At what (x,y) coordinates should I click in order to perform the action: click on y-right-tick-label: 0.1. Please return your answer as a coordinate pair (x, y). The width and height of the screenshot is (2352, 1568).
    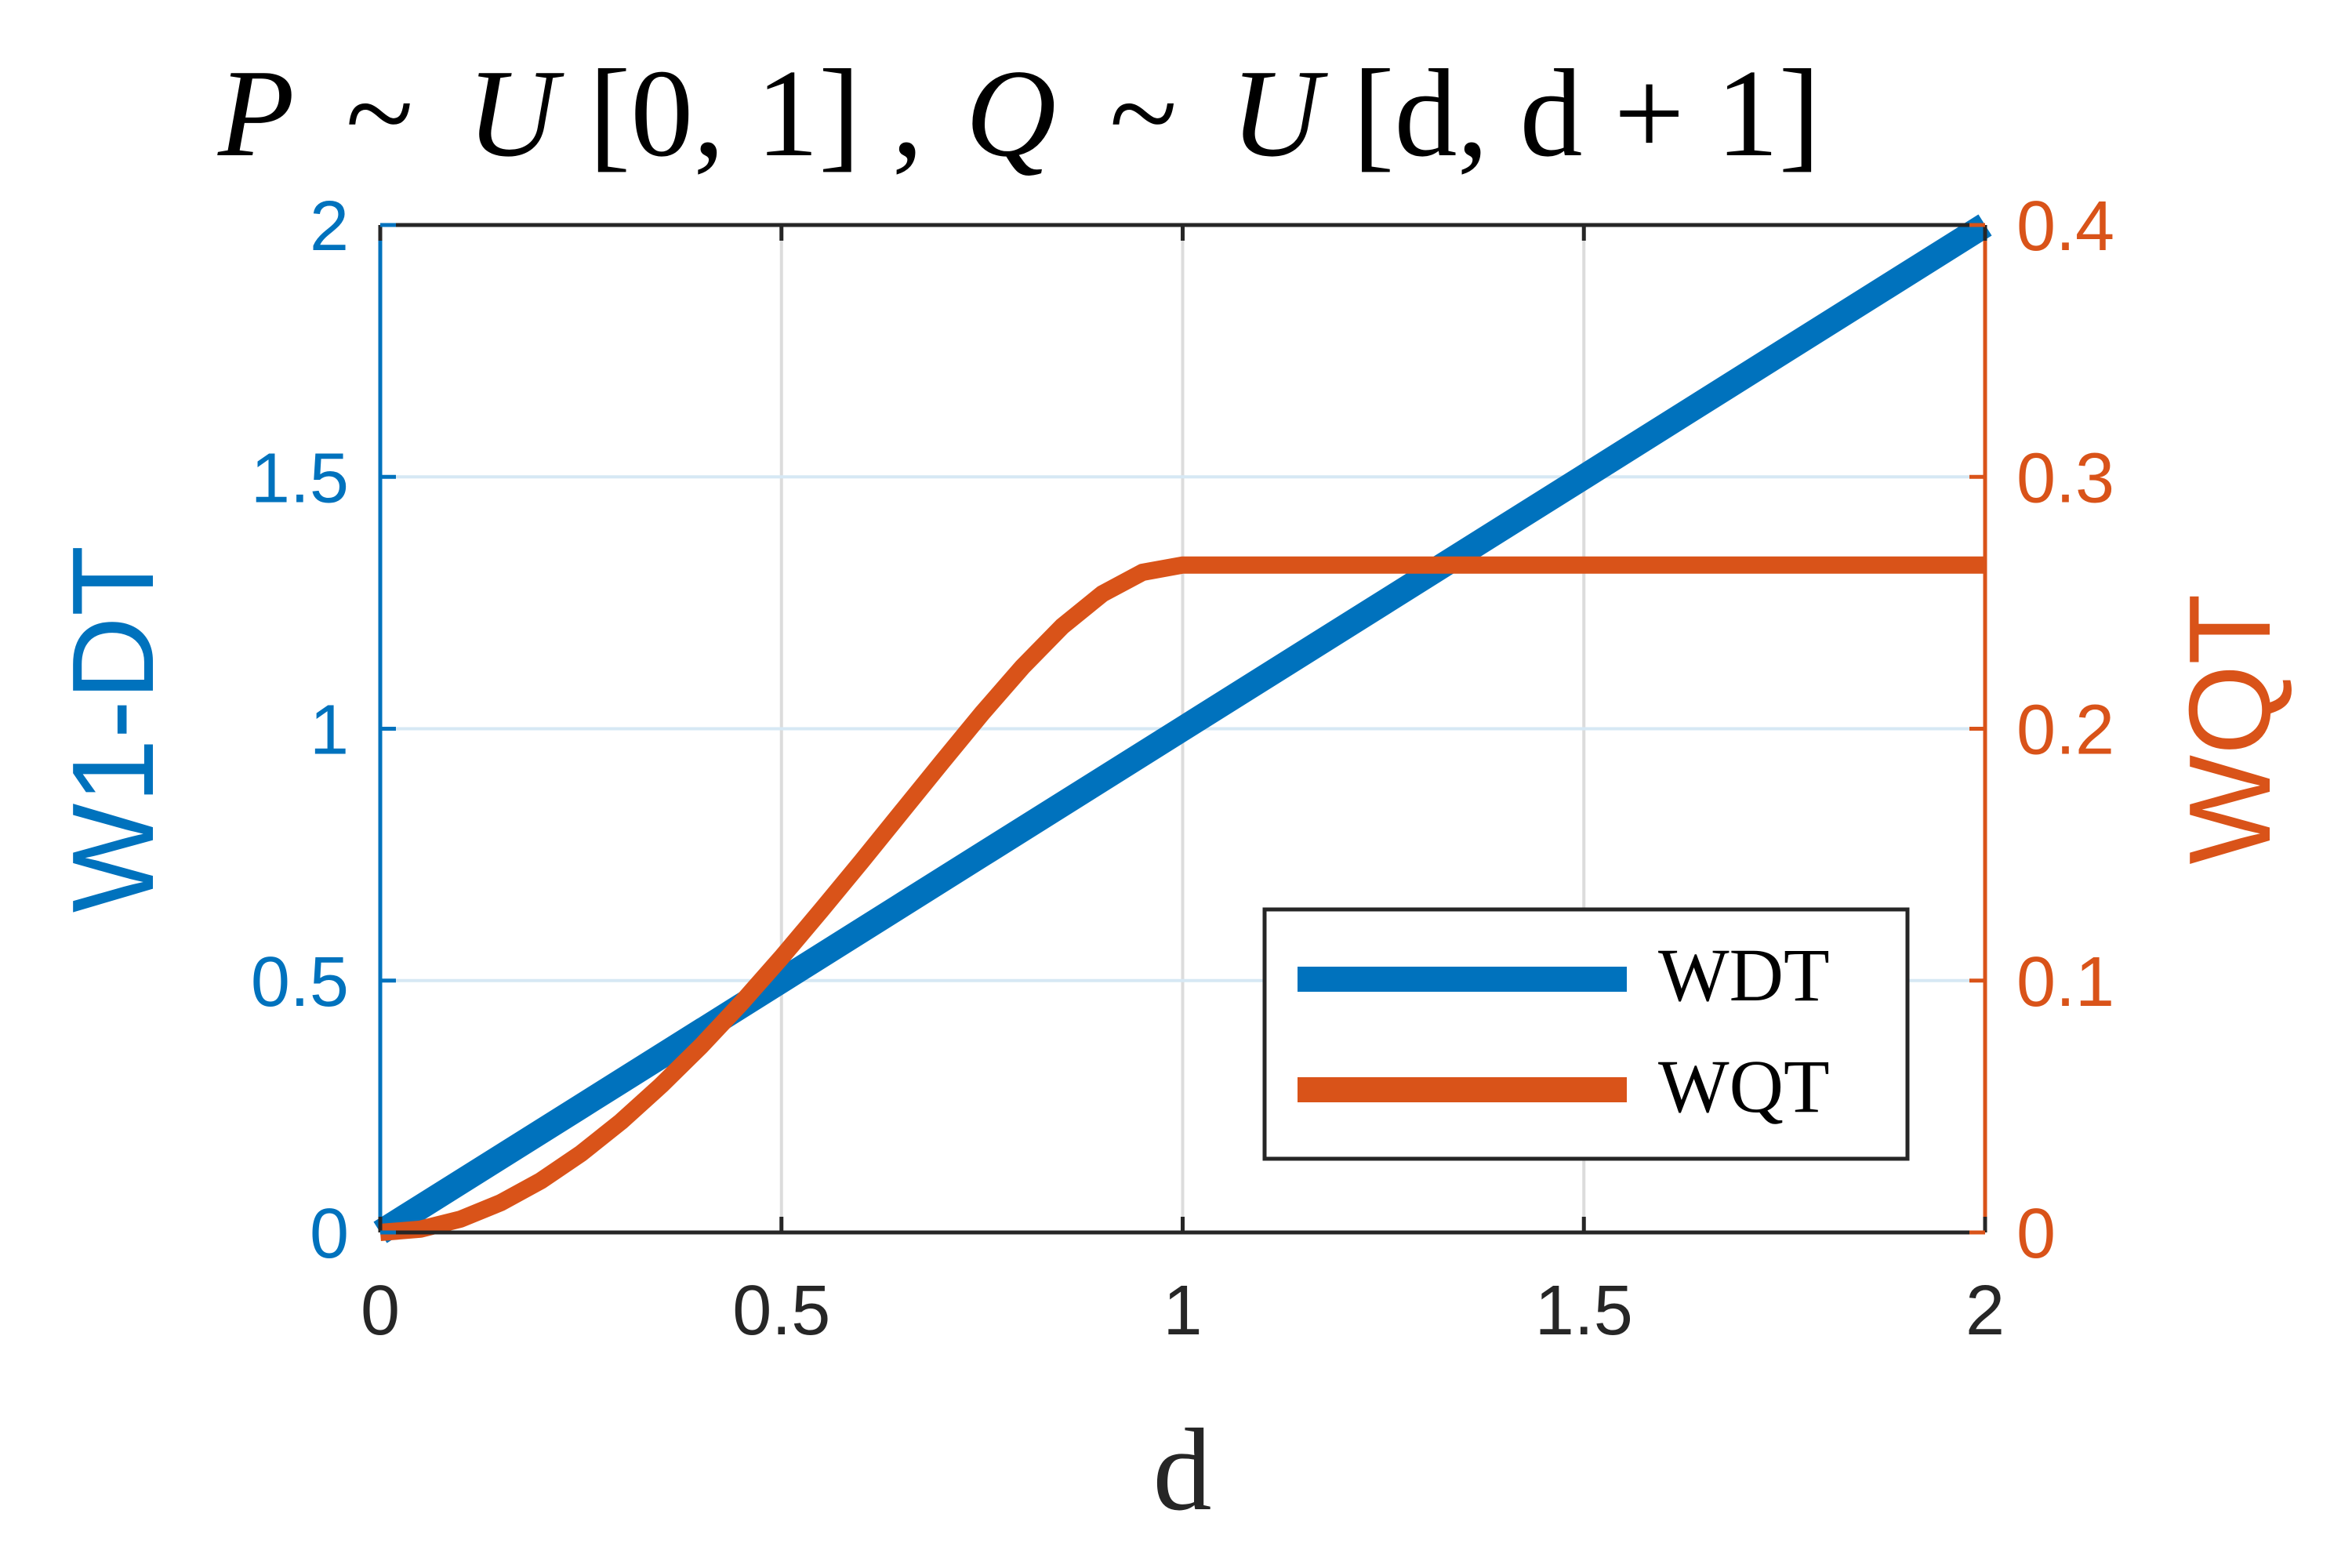
    Looking at the image, I should click on (2065, 982).